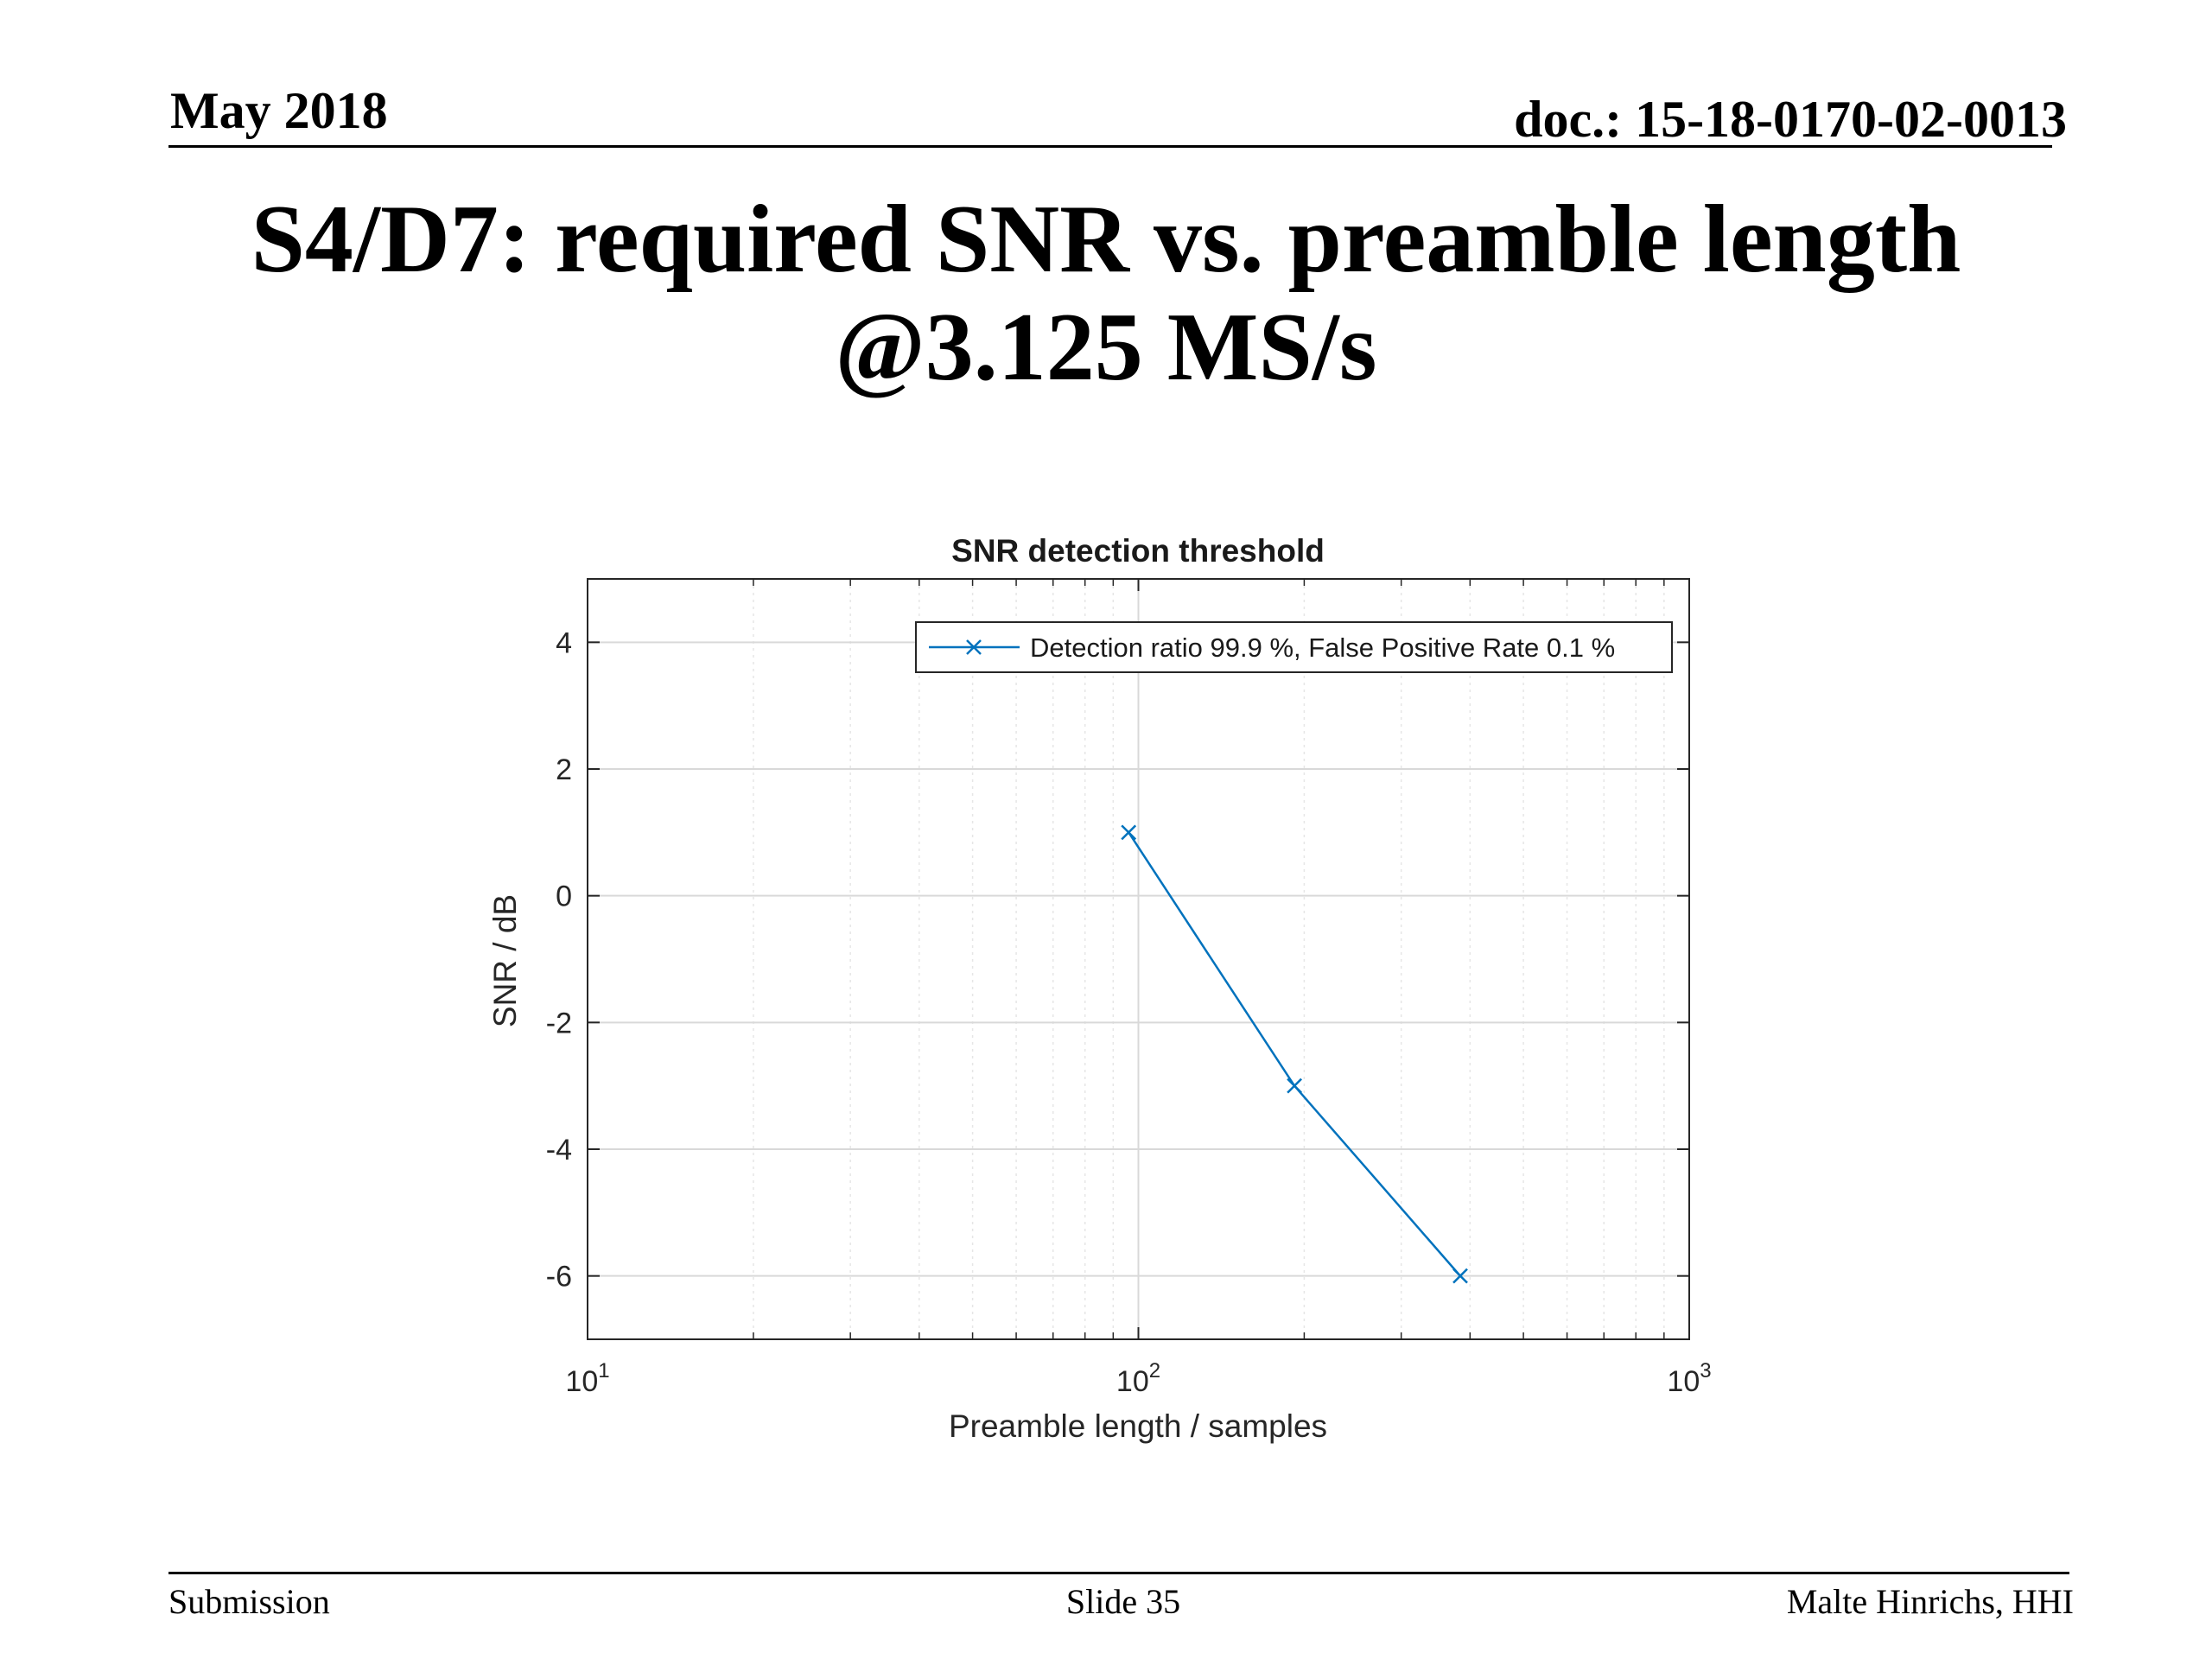 This screenshot has height=1659, width=2212. Describe the element at coordinates (564, 769) in the screenshot. I see `y-tick-label: 2` at that location.